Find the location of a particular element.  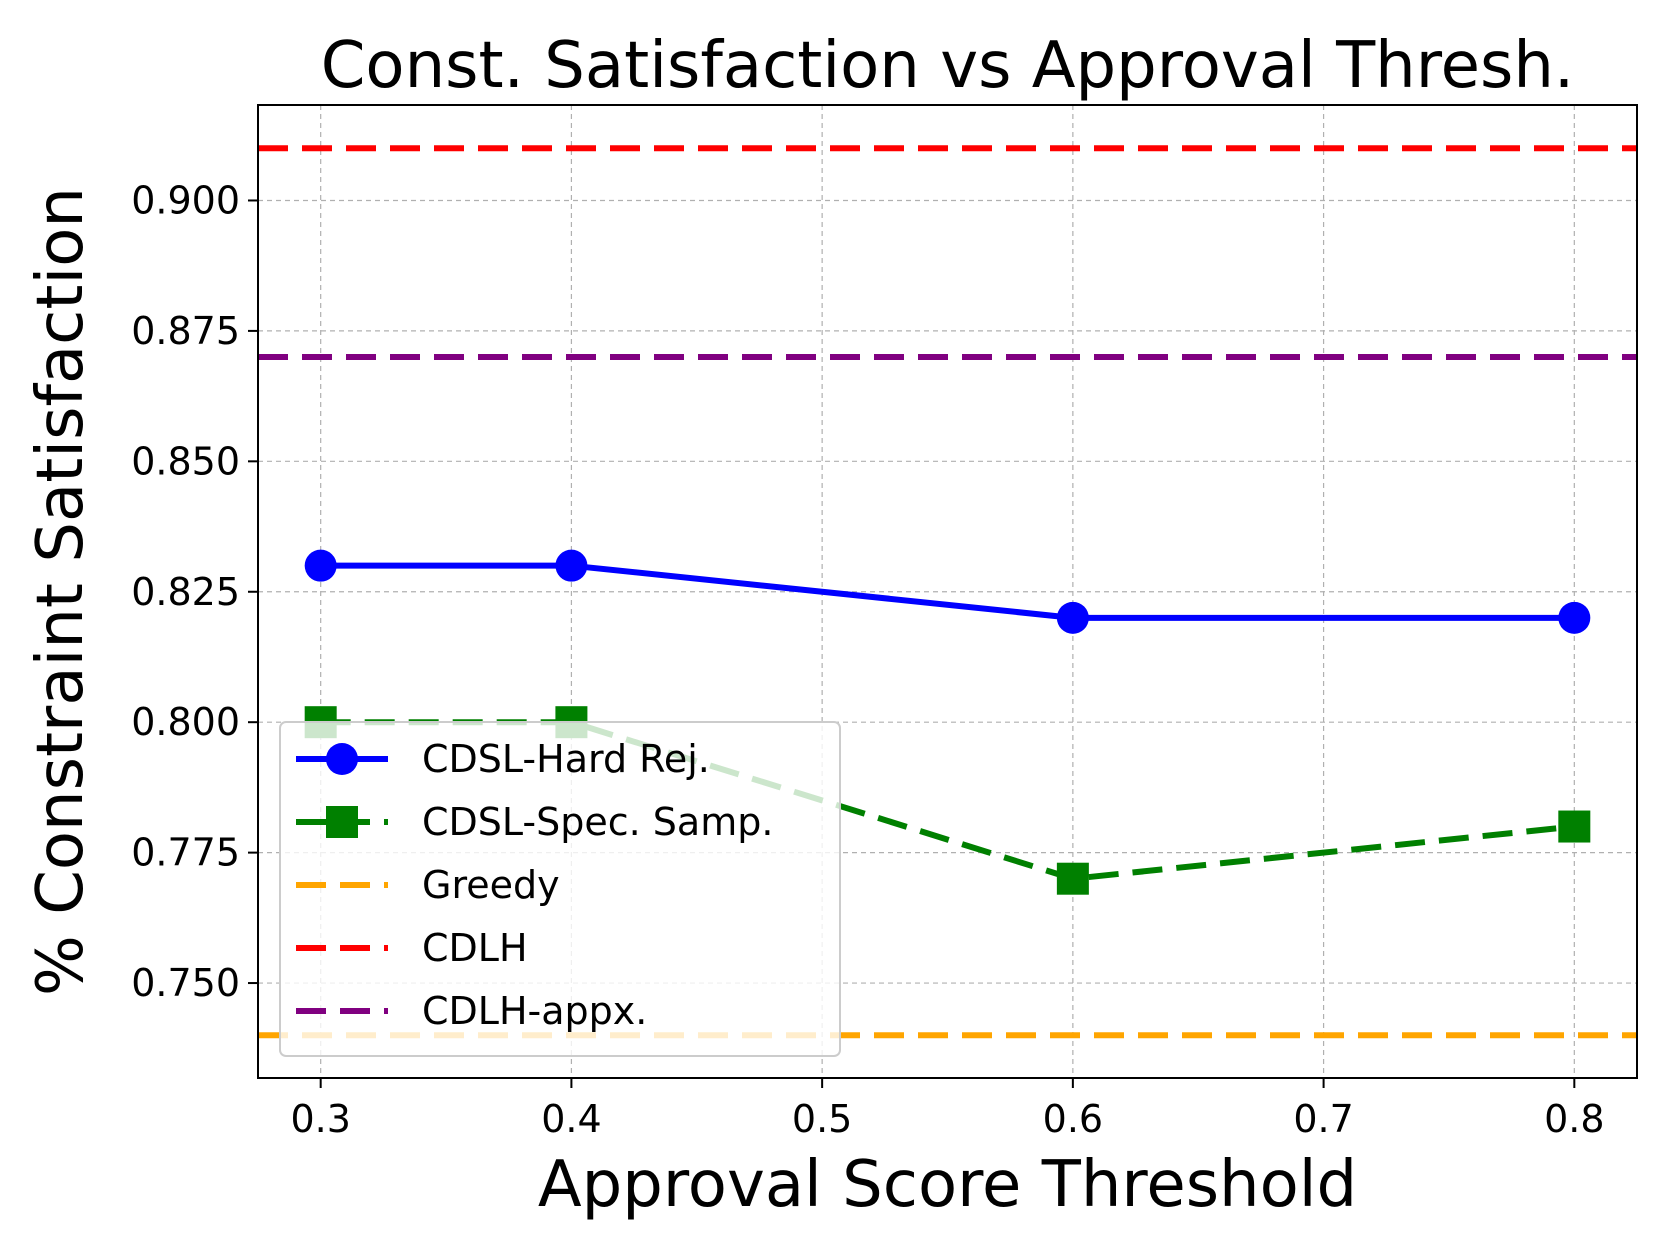

y-tick-label: 0.900 is located at coordinates (185, 200).